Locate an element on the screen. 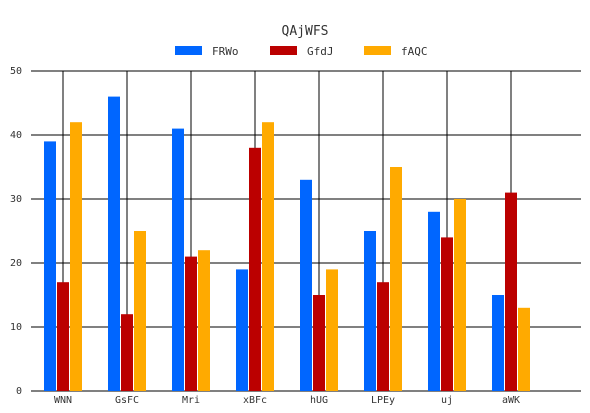 The width and height of the screenshot is (590, 413). x-tick-label: hUG is located at coordinates (319, 400).